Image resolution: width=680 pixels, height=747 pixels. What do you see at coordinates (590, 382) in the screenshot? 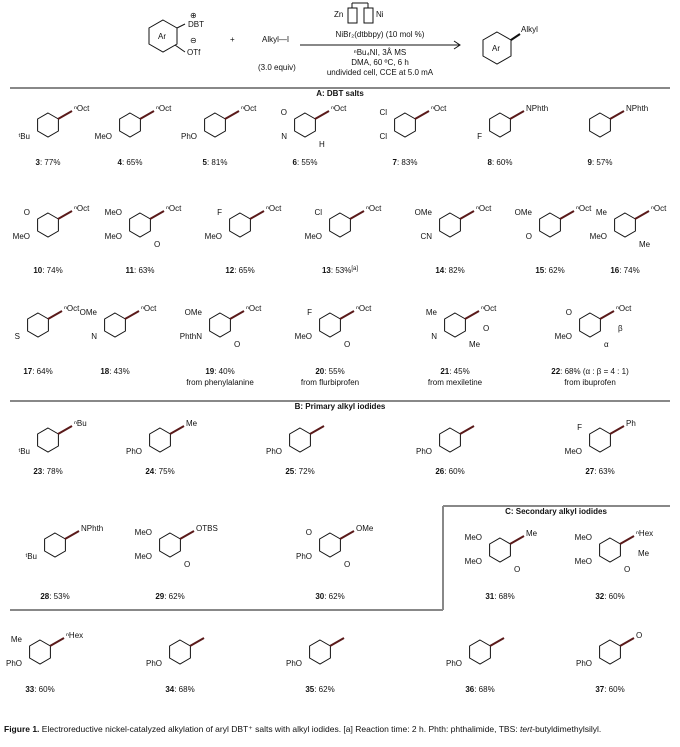
I see `source-note: from ibuprofen` at bounding box center [590, 382].